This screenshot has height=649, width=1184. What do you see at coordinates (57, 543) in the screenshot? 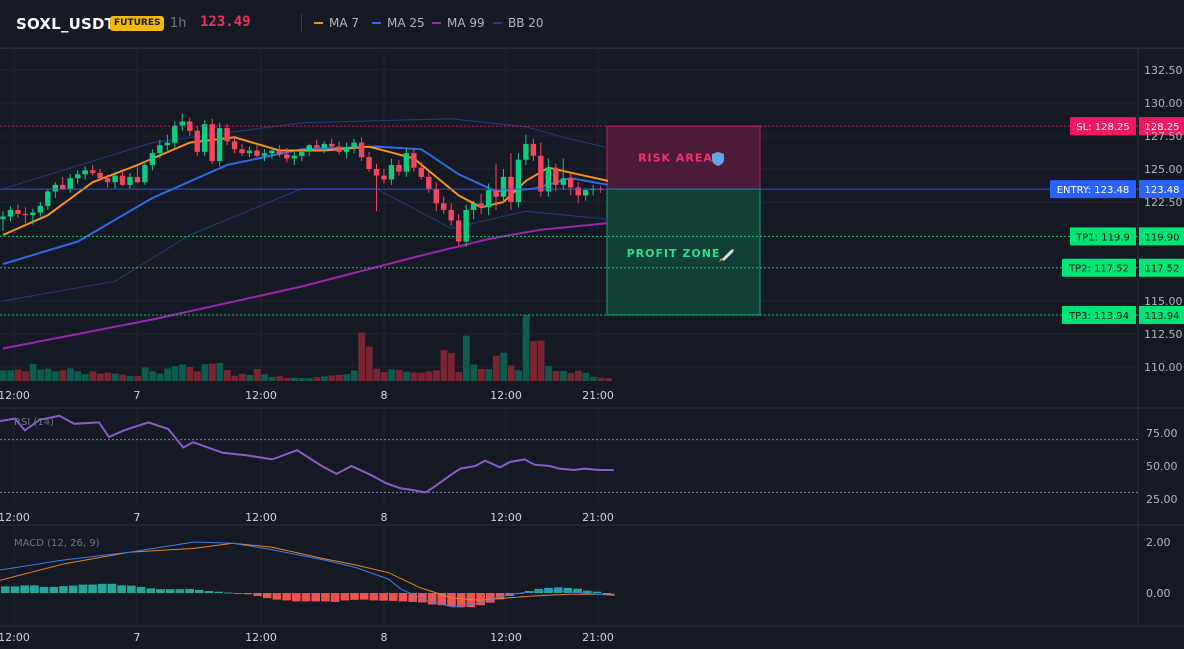
I see `macd-title: MACD (12, 26, 9)` at bounding box center [57, 543].